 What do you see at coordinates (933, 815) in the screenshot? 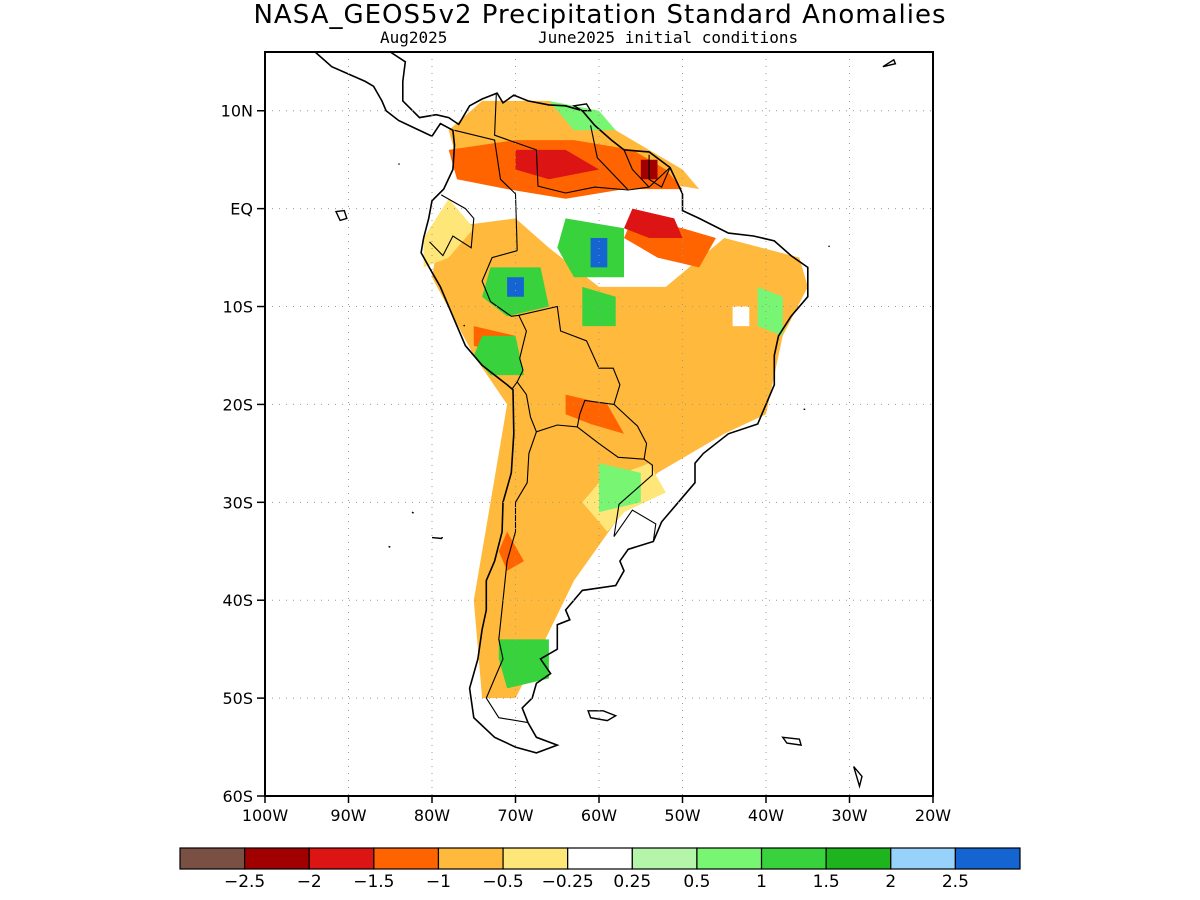
I see `lon-tick-label: 20W` at bounding box center [933, 815].